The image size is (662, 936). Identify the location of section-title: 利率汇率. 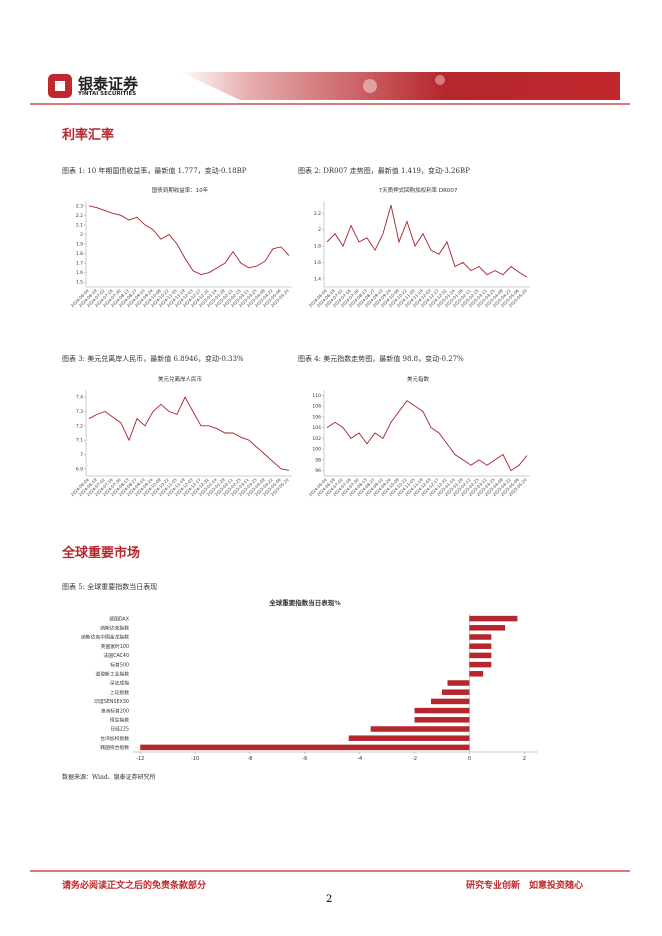
(88, 135).